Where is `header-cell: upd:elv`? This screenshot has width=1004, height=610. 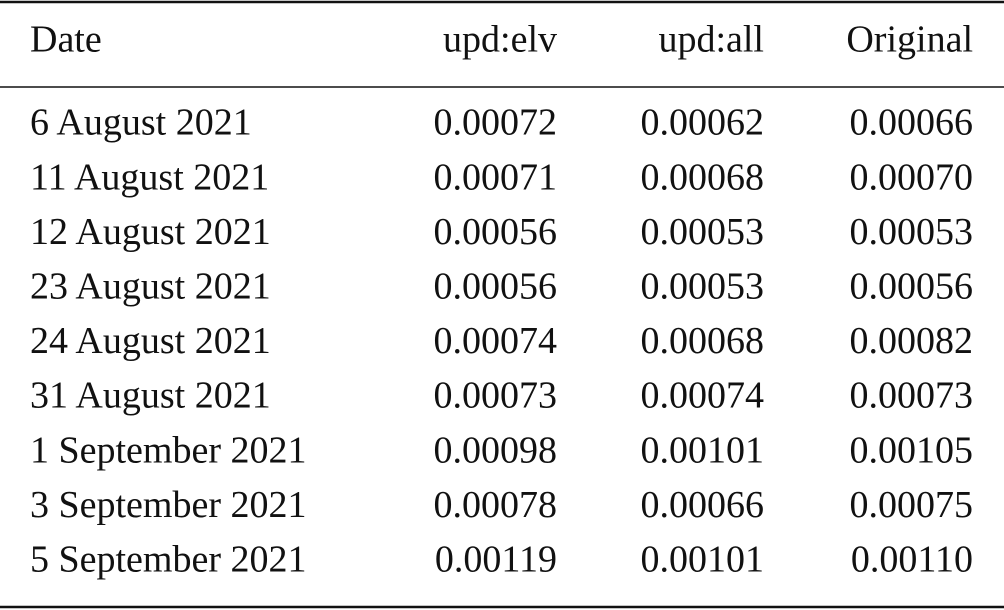
header-cell: upd:elv is located at coordinates (500, 40).